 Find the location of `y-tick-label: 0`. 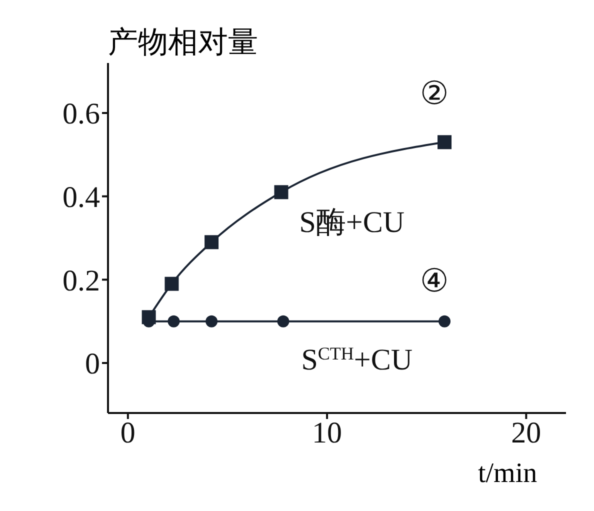

y-tick-label: 0 is located at coordinates (92, 364).